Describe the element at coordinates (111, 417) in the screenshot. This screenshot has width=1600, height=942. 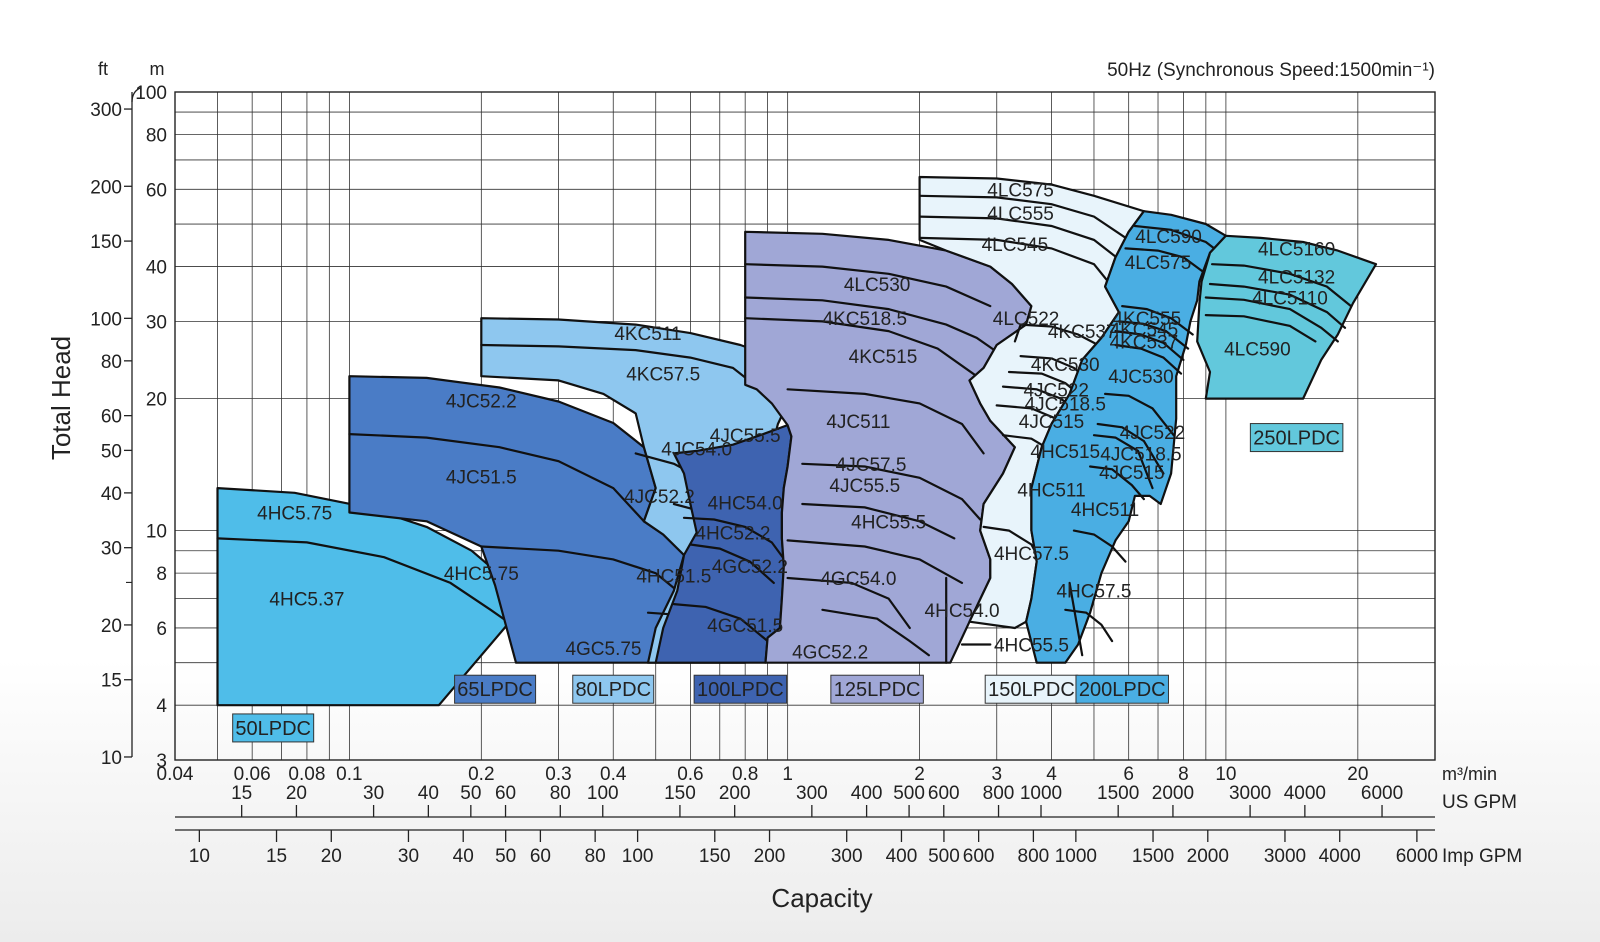
I see `ft-tick-label: 60` at that location.